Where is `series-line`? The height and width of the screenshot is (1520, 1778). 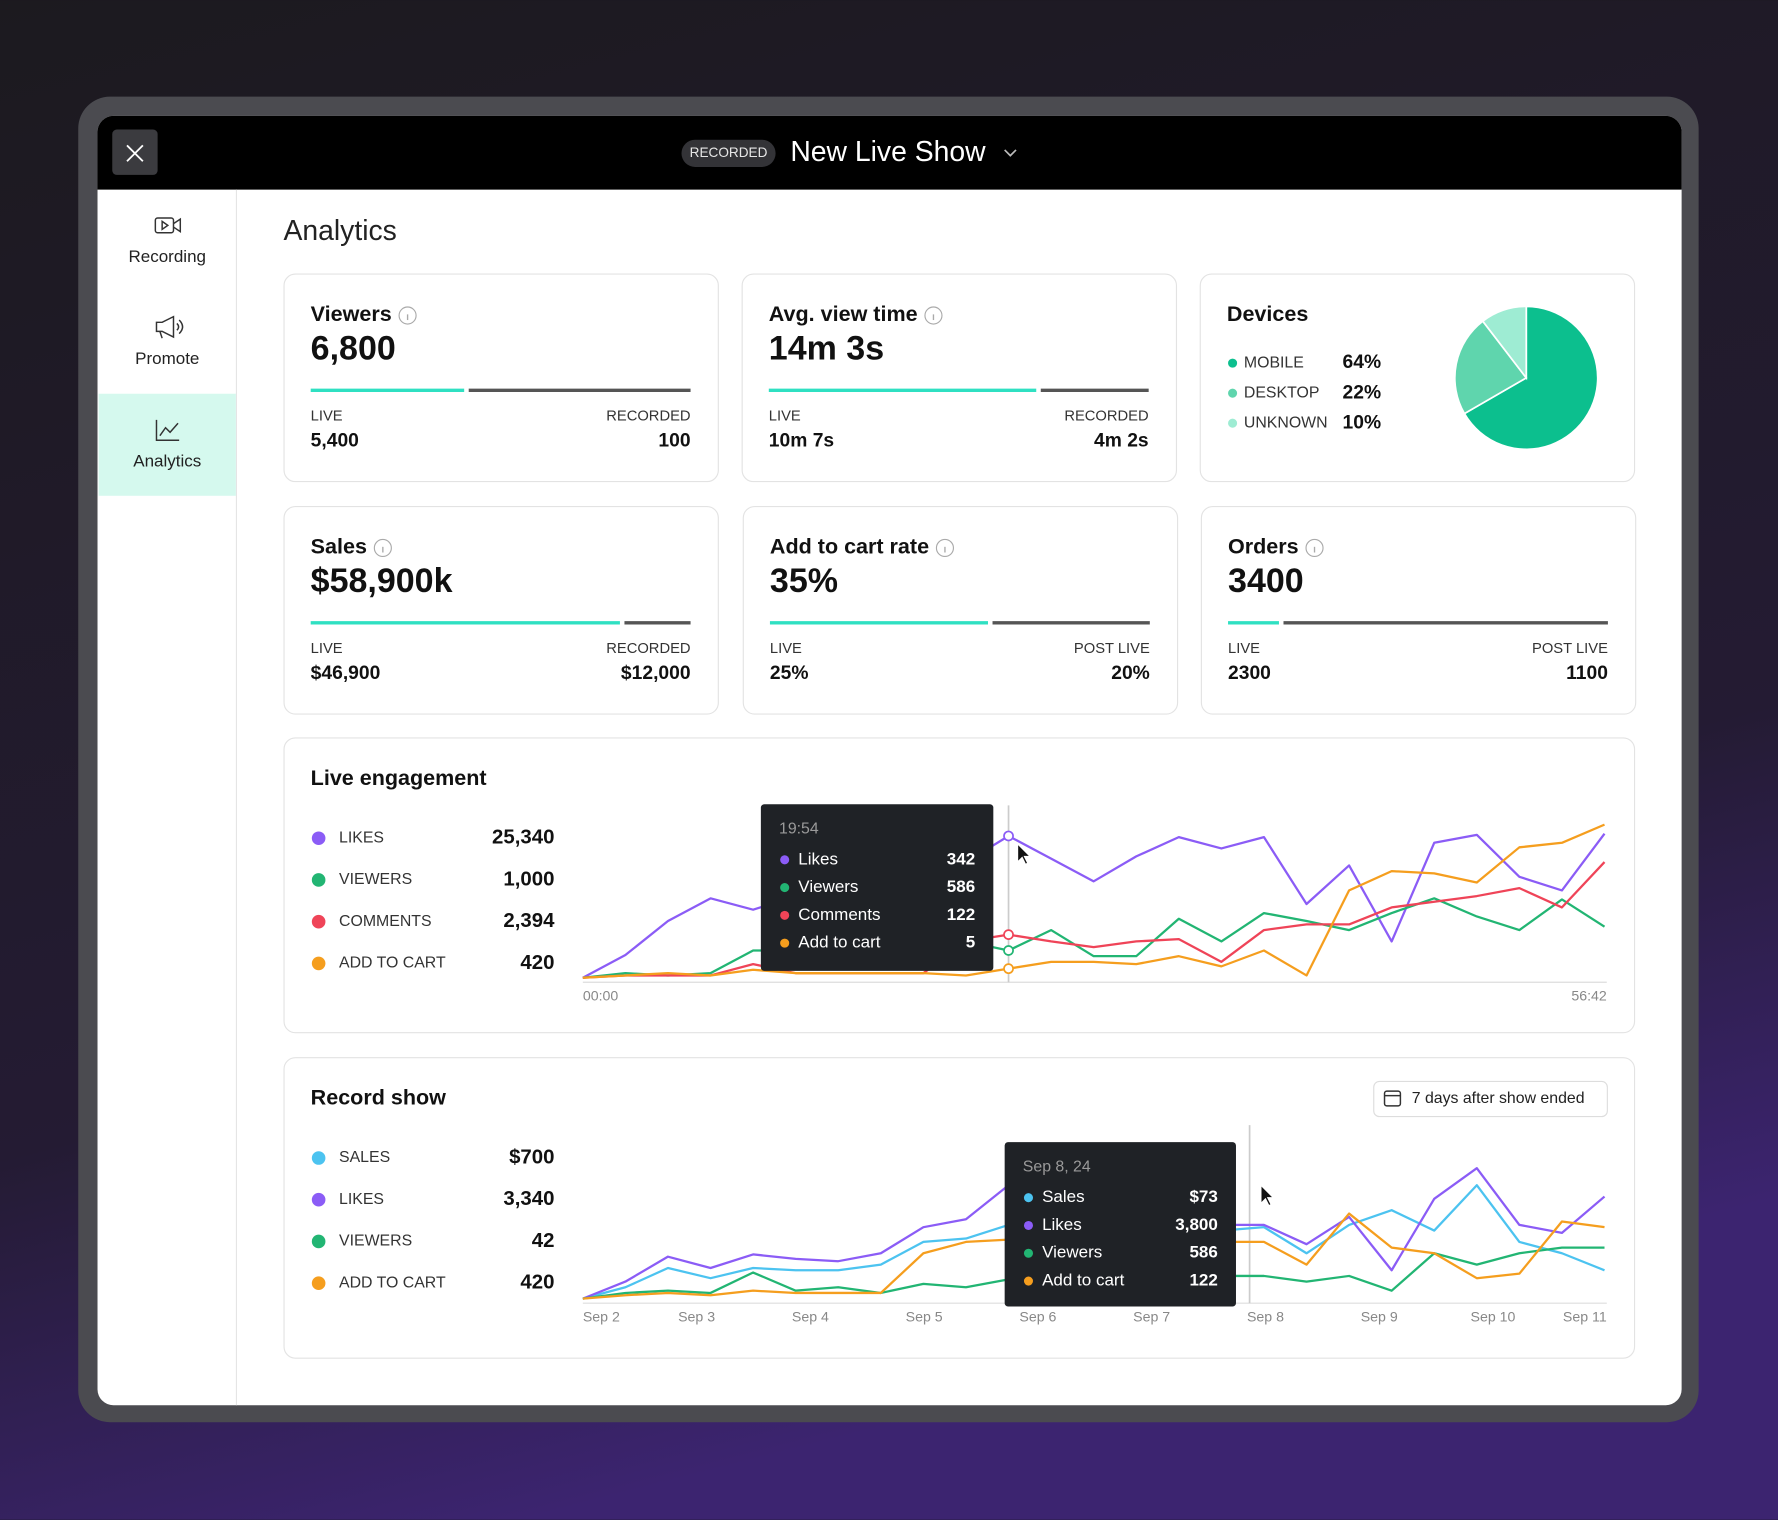 series-line is located at coordinates (1094, 938).